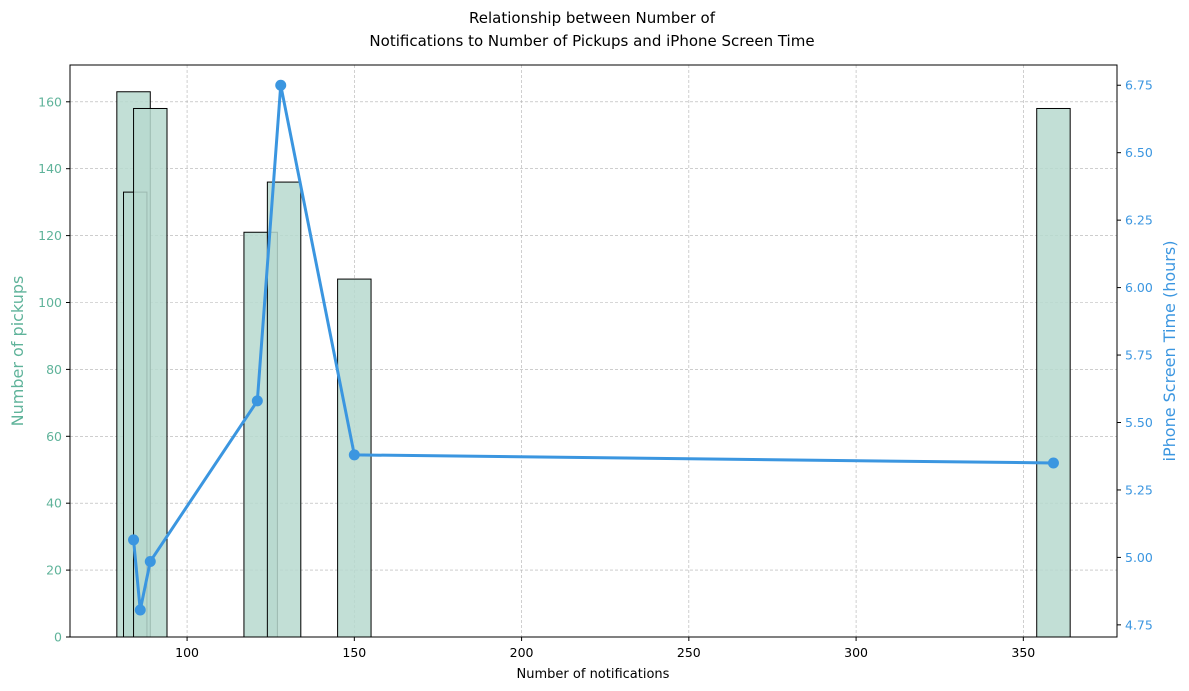 The image size is (1189, 691). Describe the element at coordinates (689, 652) in the screenshot. I see `x-tick-label: 250` at that location.